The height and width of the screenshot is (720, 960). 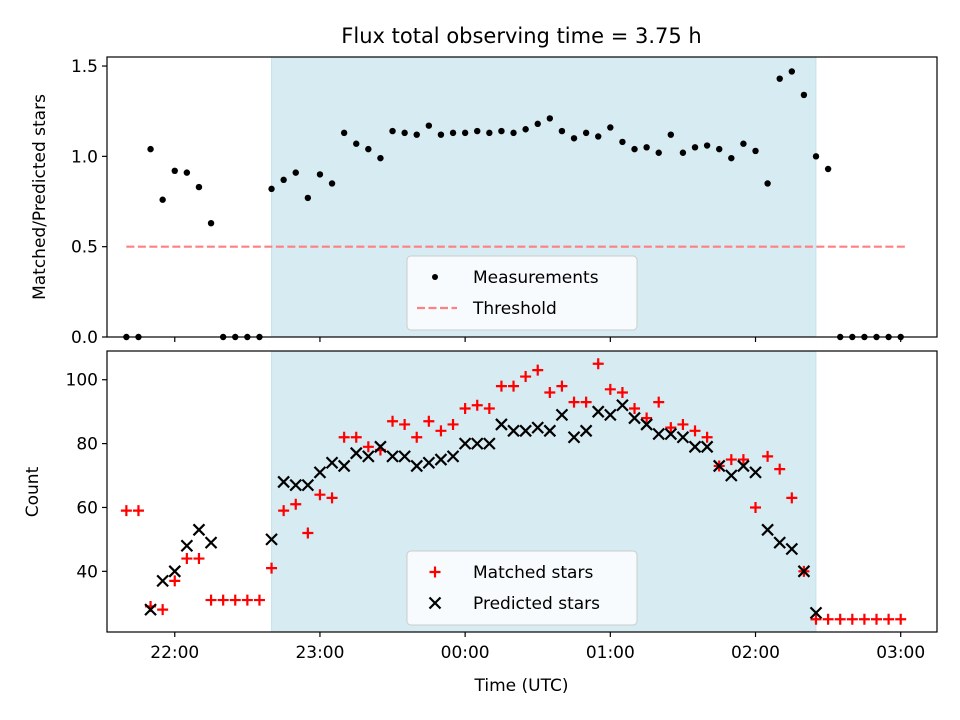 What do you see at coordinates (755, 653) in the screenshot?
I see `x-tick-label: 02:00` at bounding box center [755, 653].